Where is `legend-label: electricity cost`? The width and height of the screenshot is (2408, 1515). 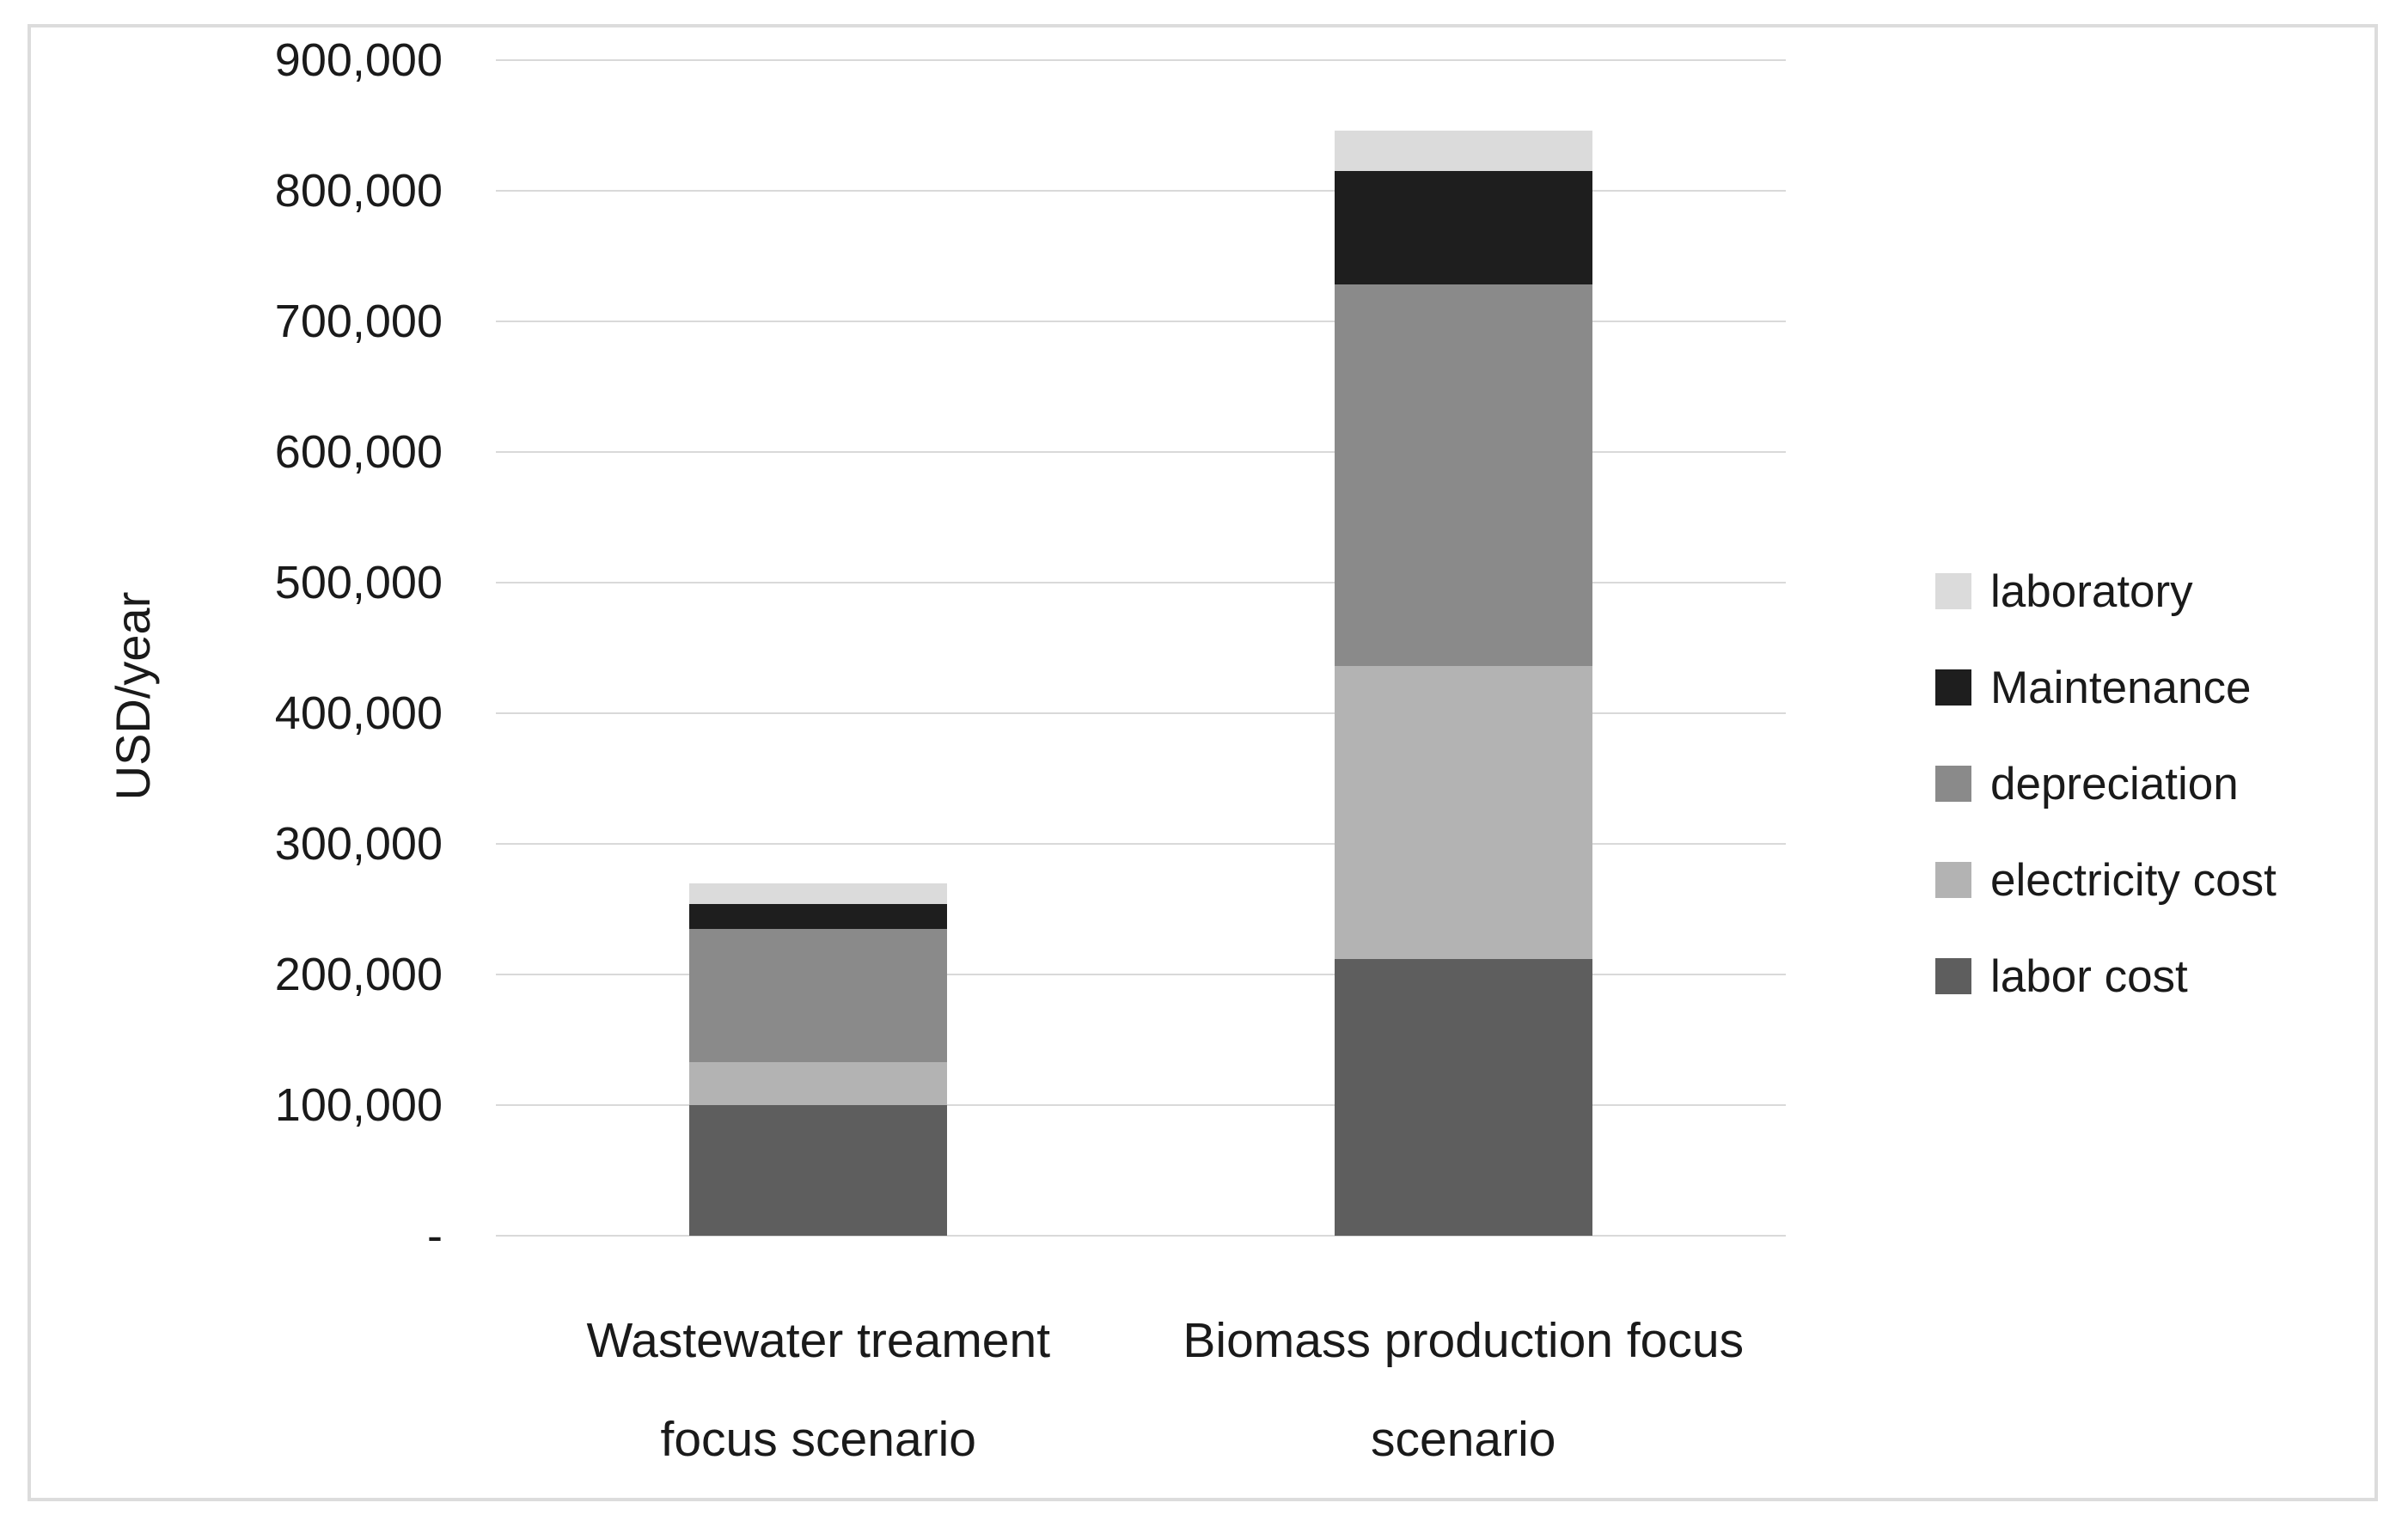
legend-label: electricity cost is located at coordinates (2133, 880).